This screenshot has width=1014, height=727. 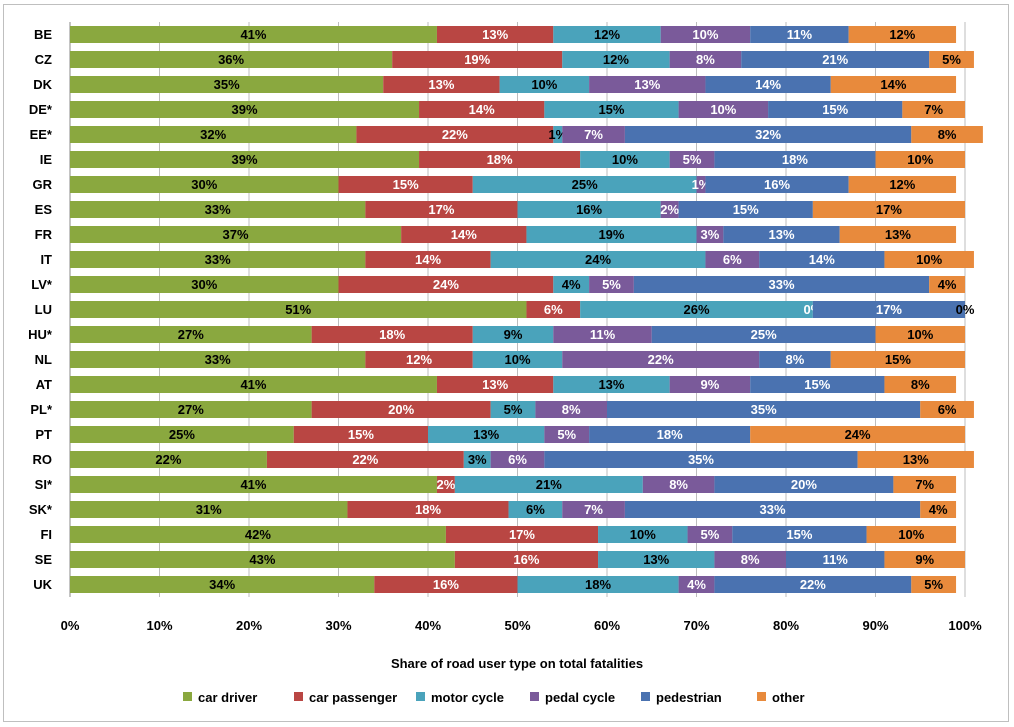 I want to click on data-label: 0%, so click(x=965, y=309).